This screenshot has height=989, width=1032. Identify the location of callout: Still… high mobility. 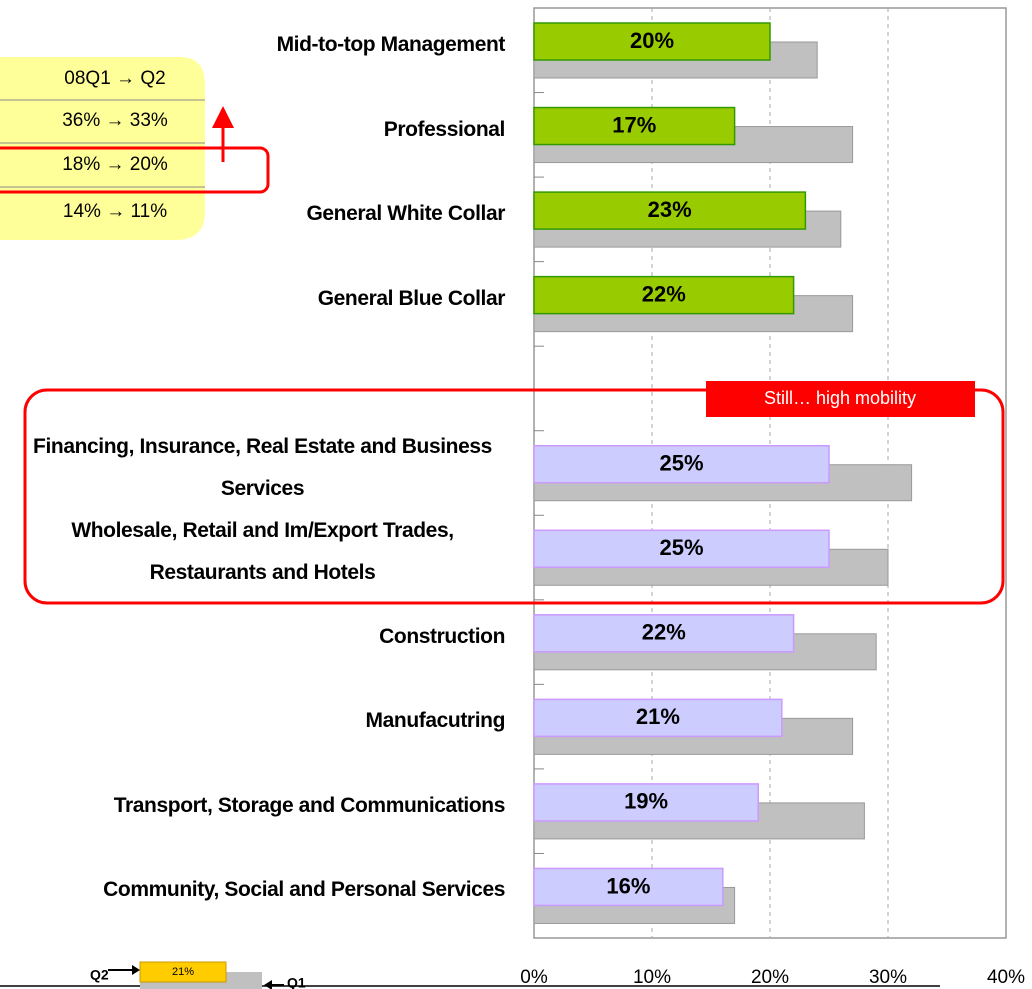
(840, 398).